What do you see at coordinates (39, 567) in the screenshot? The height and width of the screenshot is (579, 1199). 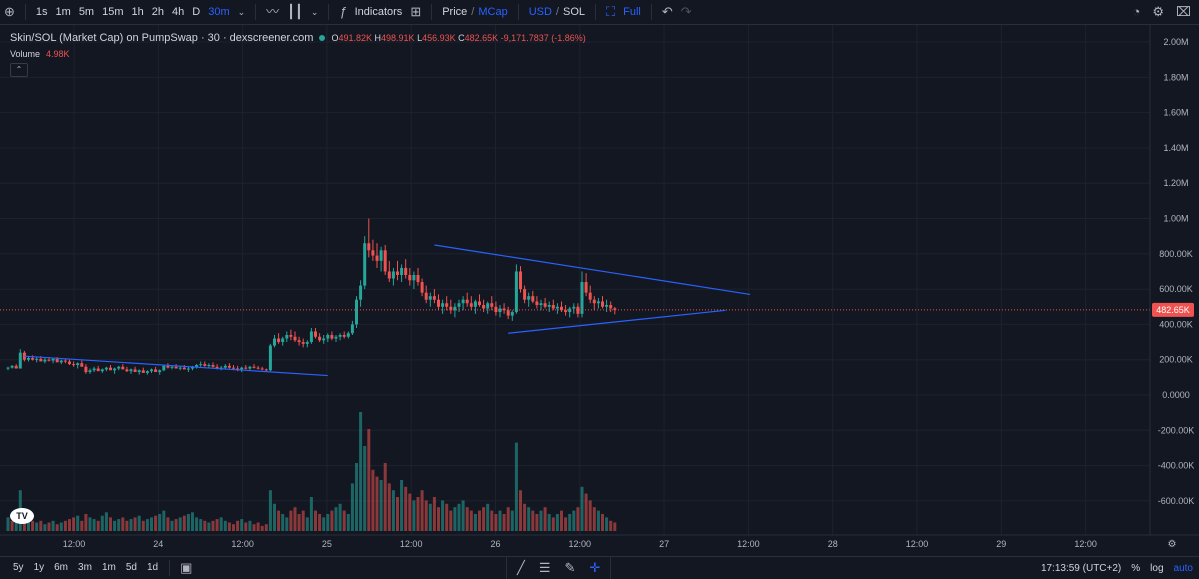 I see `range-1y: 1y` at bounding box center [39, 567].